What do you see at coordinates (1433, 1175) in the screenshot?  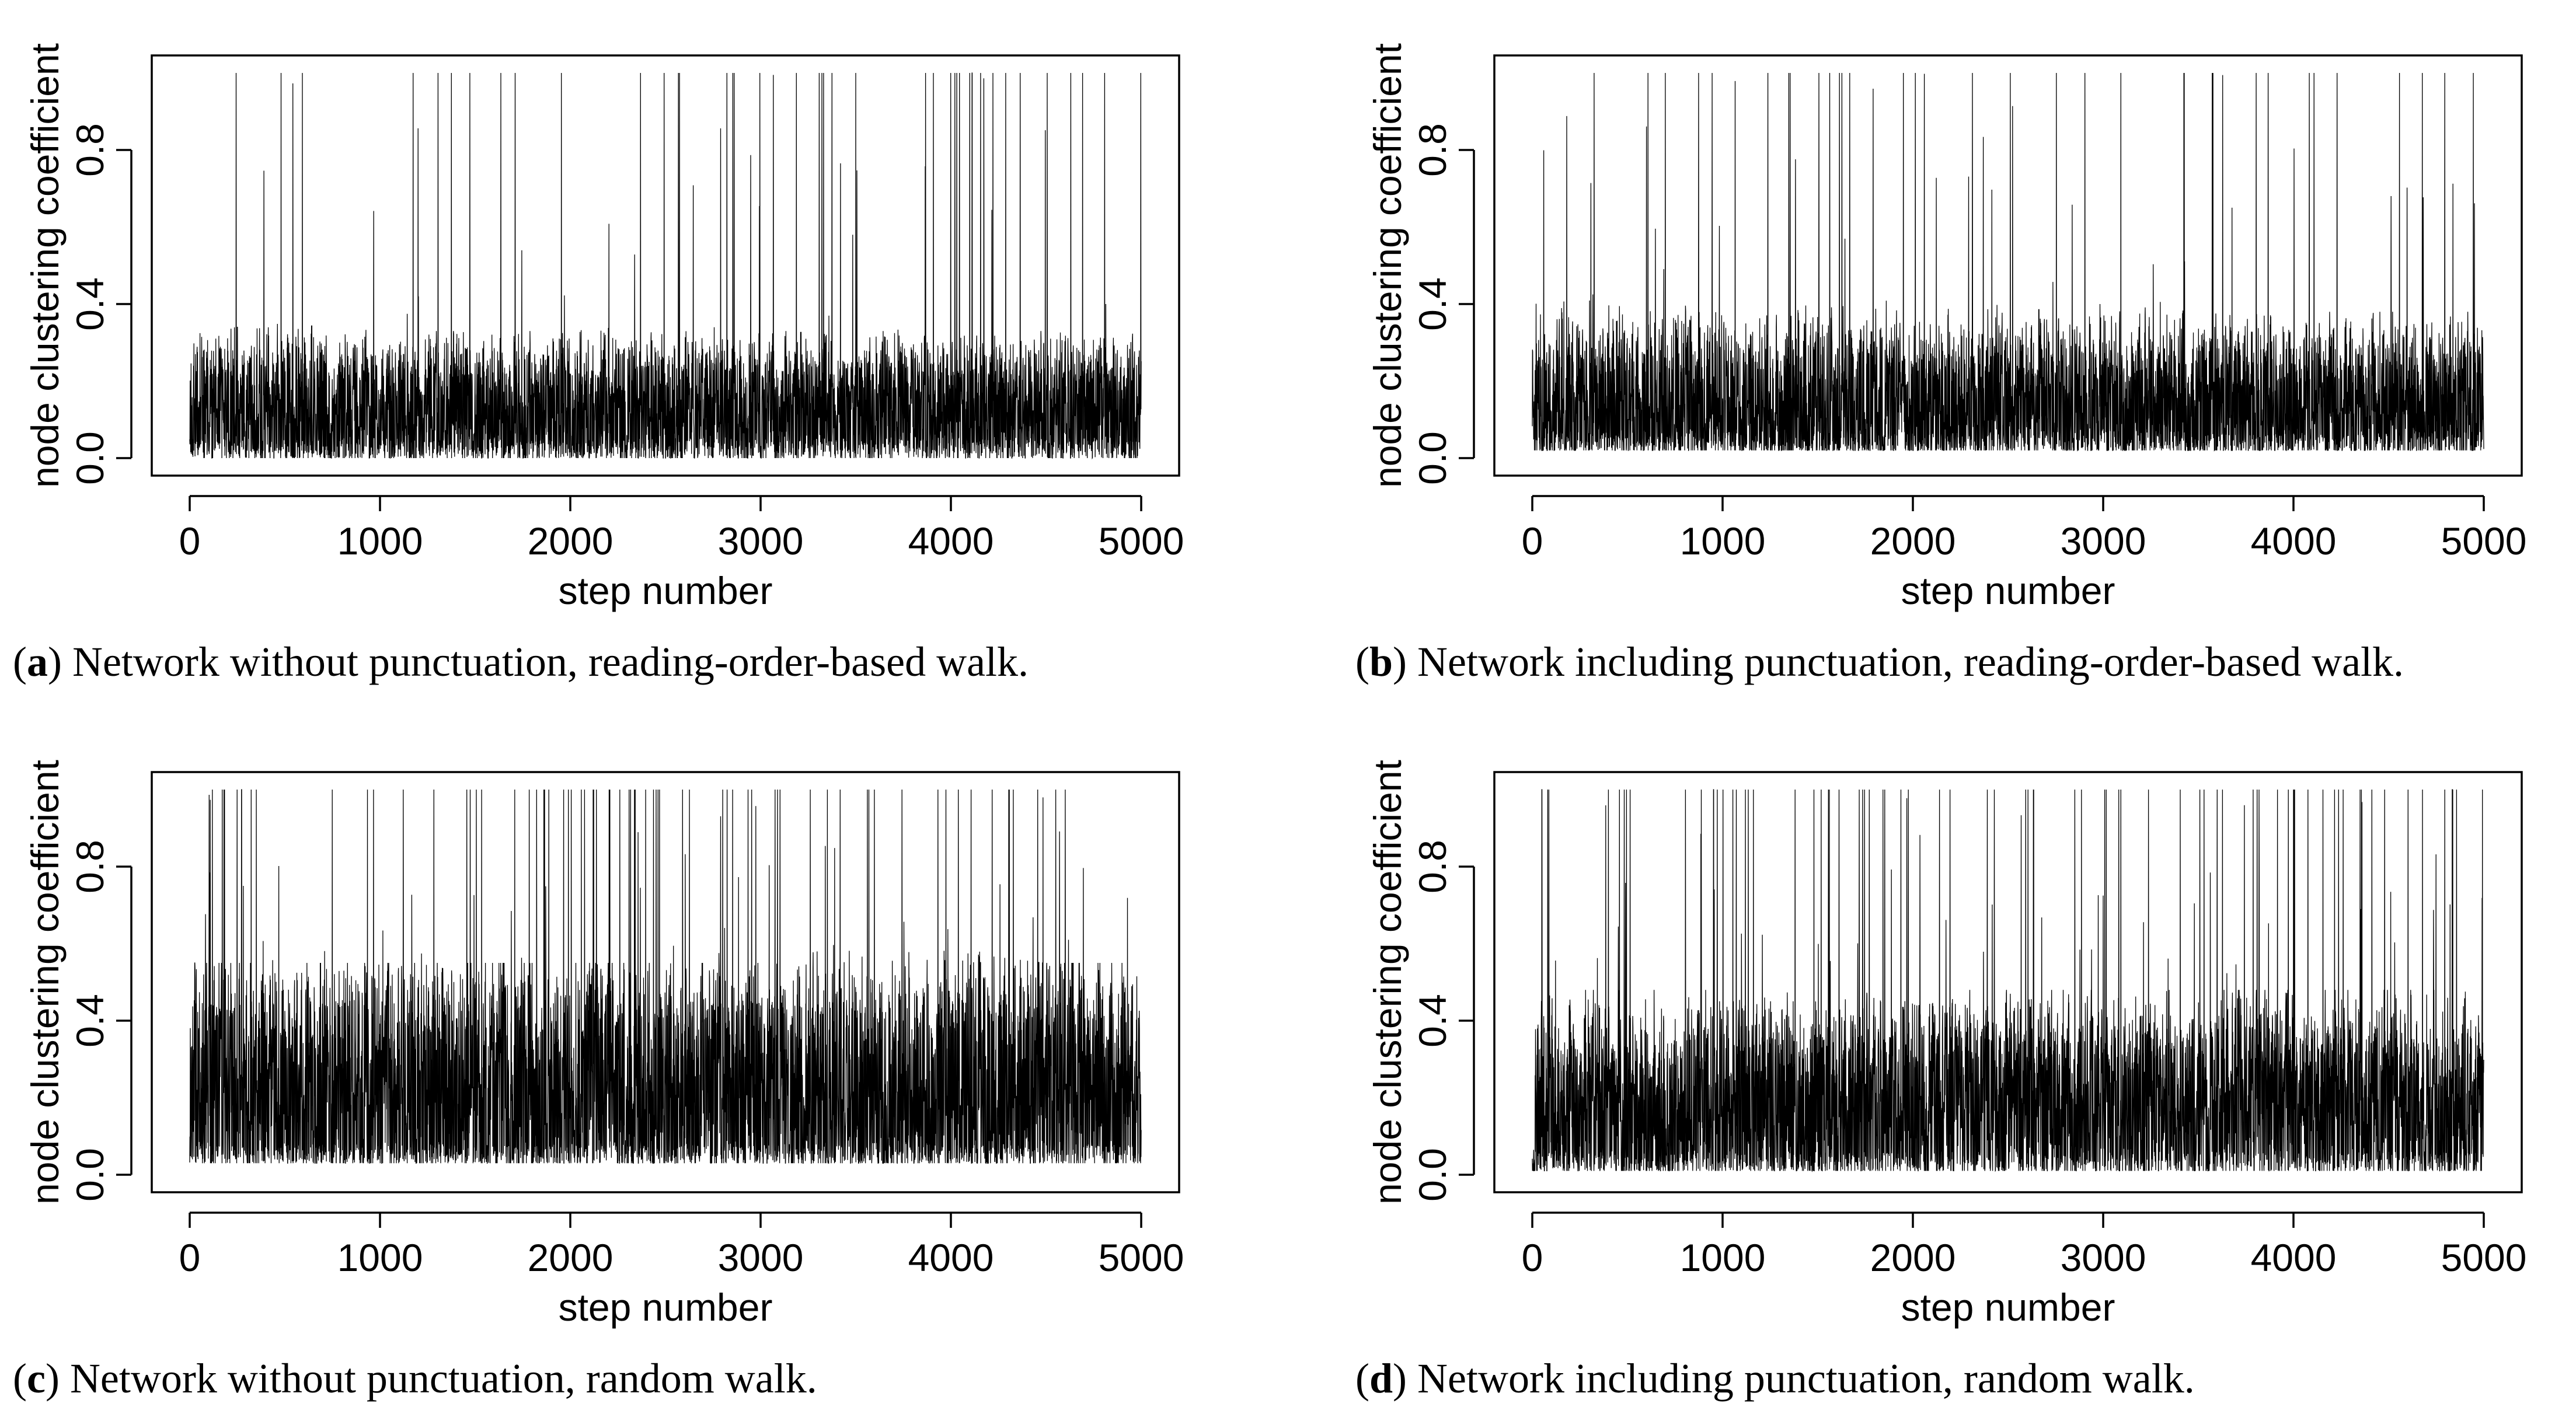 I see `y-tick-label-d-0: 0.0` at bounding box center [1433, 1175].